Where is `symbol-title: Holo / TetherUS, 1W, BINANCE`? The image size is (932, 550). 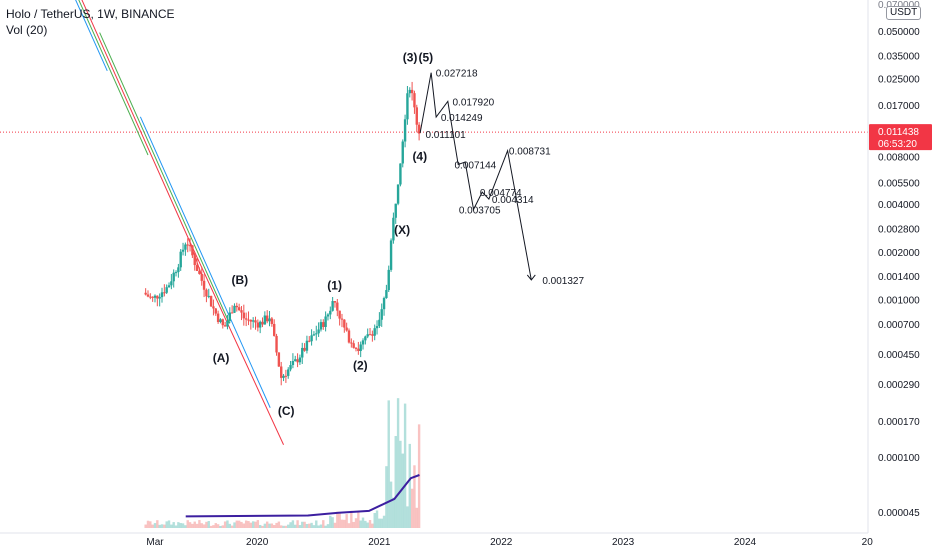
symbol-title: Holo / TetherUS, 1W, BINANCE is located at coordinates (90, 14).